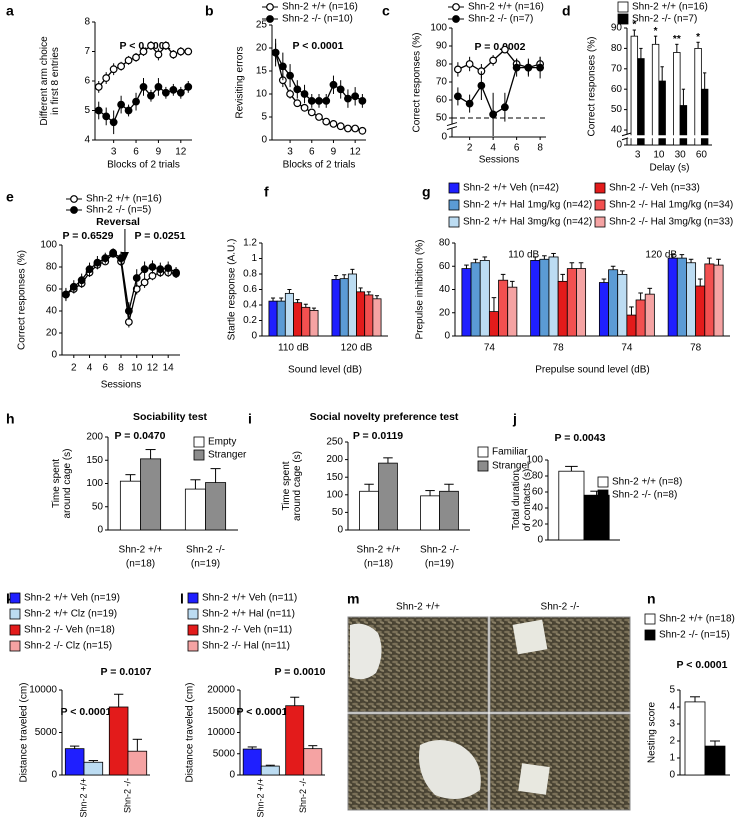  I want to click on x-tick-label: 3, so click(290, 152).